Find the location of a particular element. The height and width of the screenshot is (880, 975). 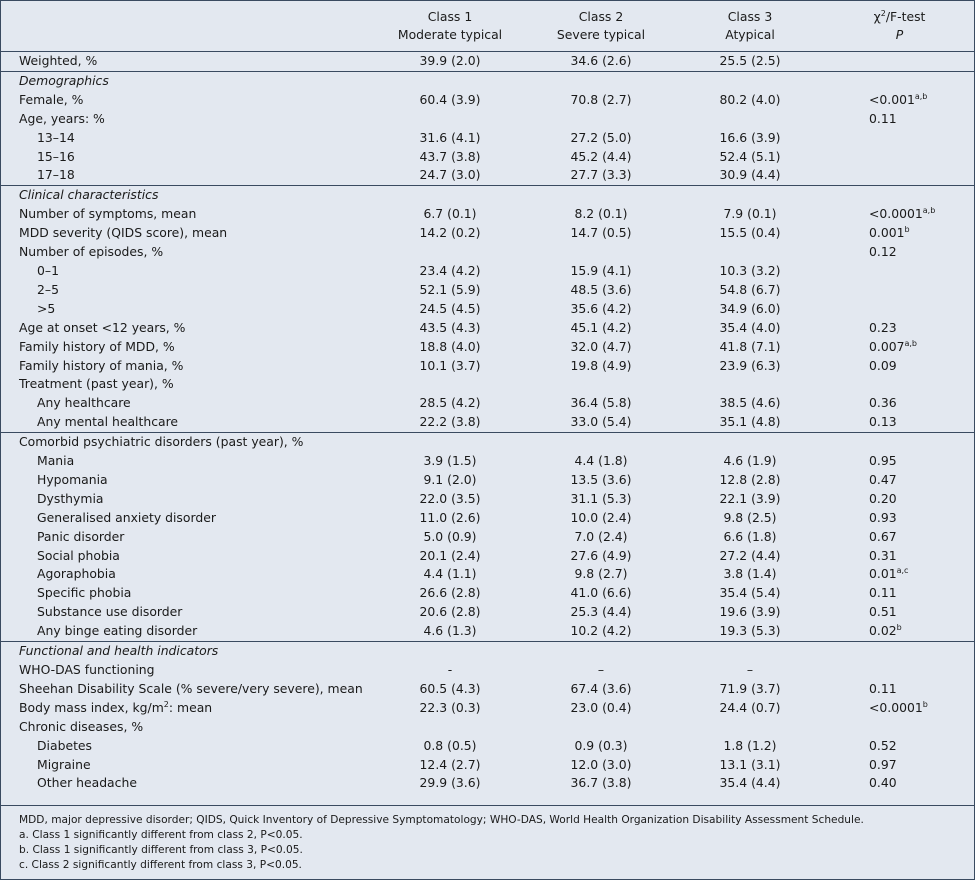

label-sup: 2 is located at coordinates (166, 704).